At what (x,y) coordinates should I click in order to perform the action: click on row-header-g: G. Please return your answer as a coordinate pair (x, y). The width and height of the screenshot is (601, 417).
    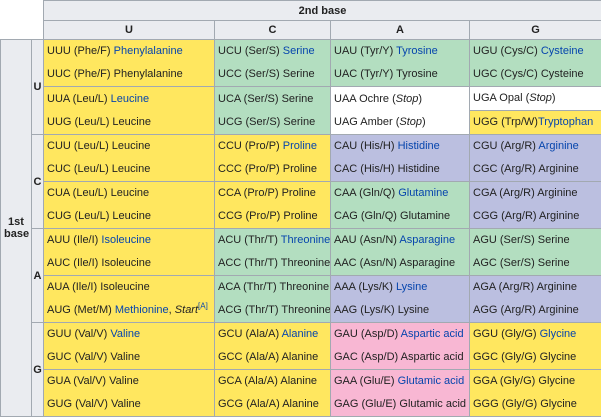
    Looking at the image, I should click on (38, 370).